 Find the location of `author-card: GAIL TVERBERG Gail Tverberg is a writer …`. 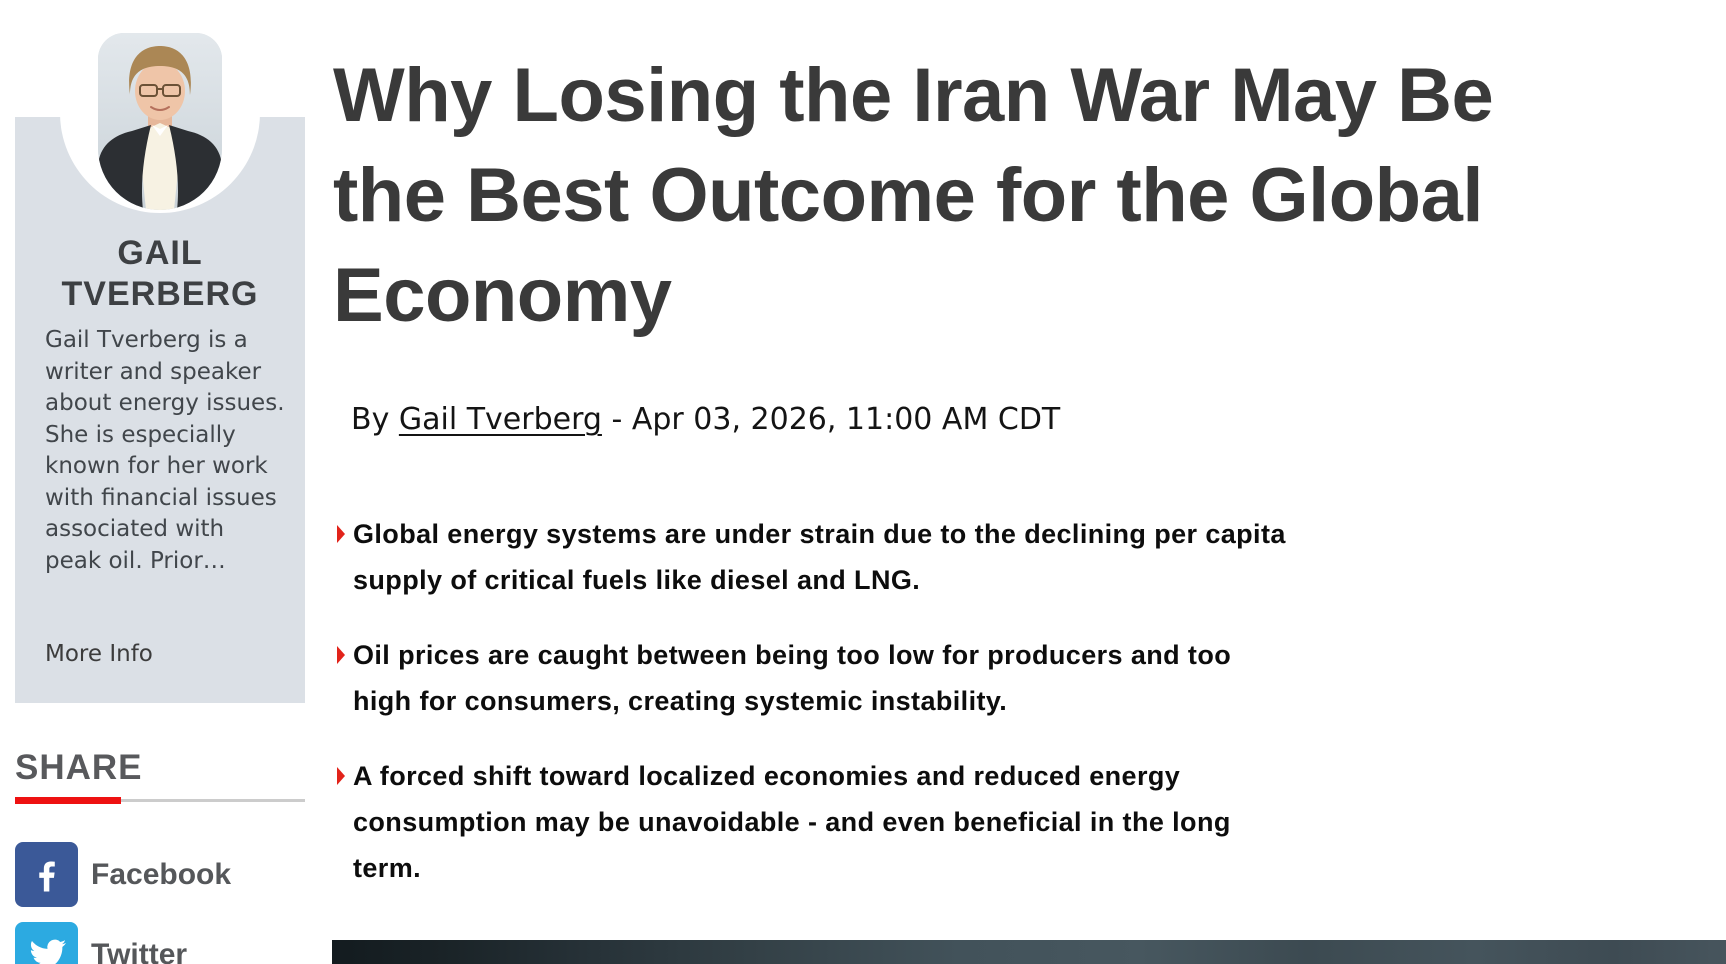

author-card: GAIL TVERBERG Gail Tverberg is a writer … is located at coordinates (160, 358).